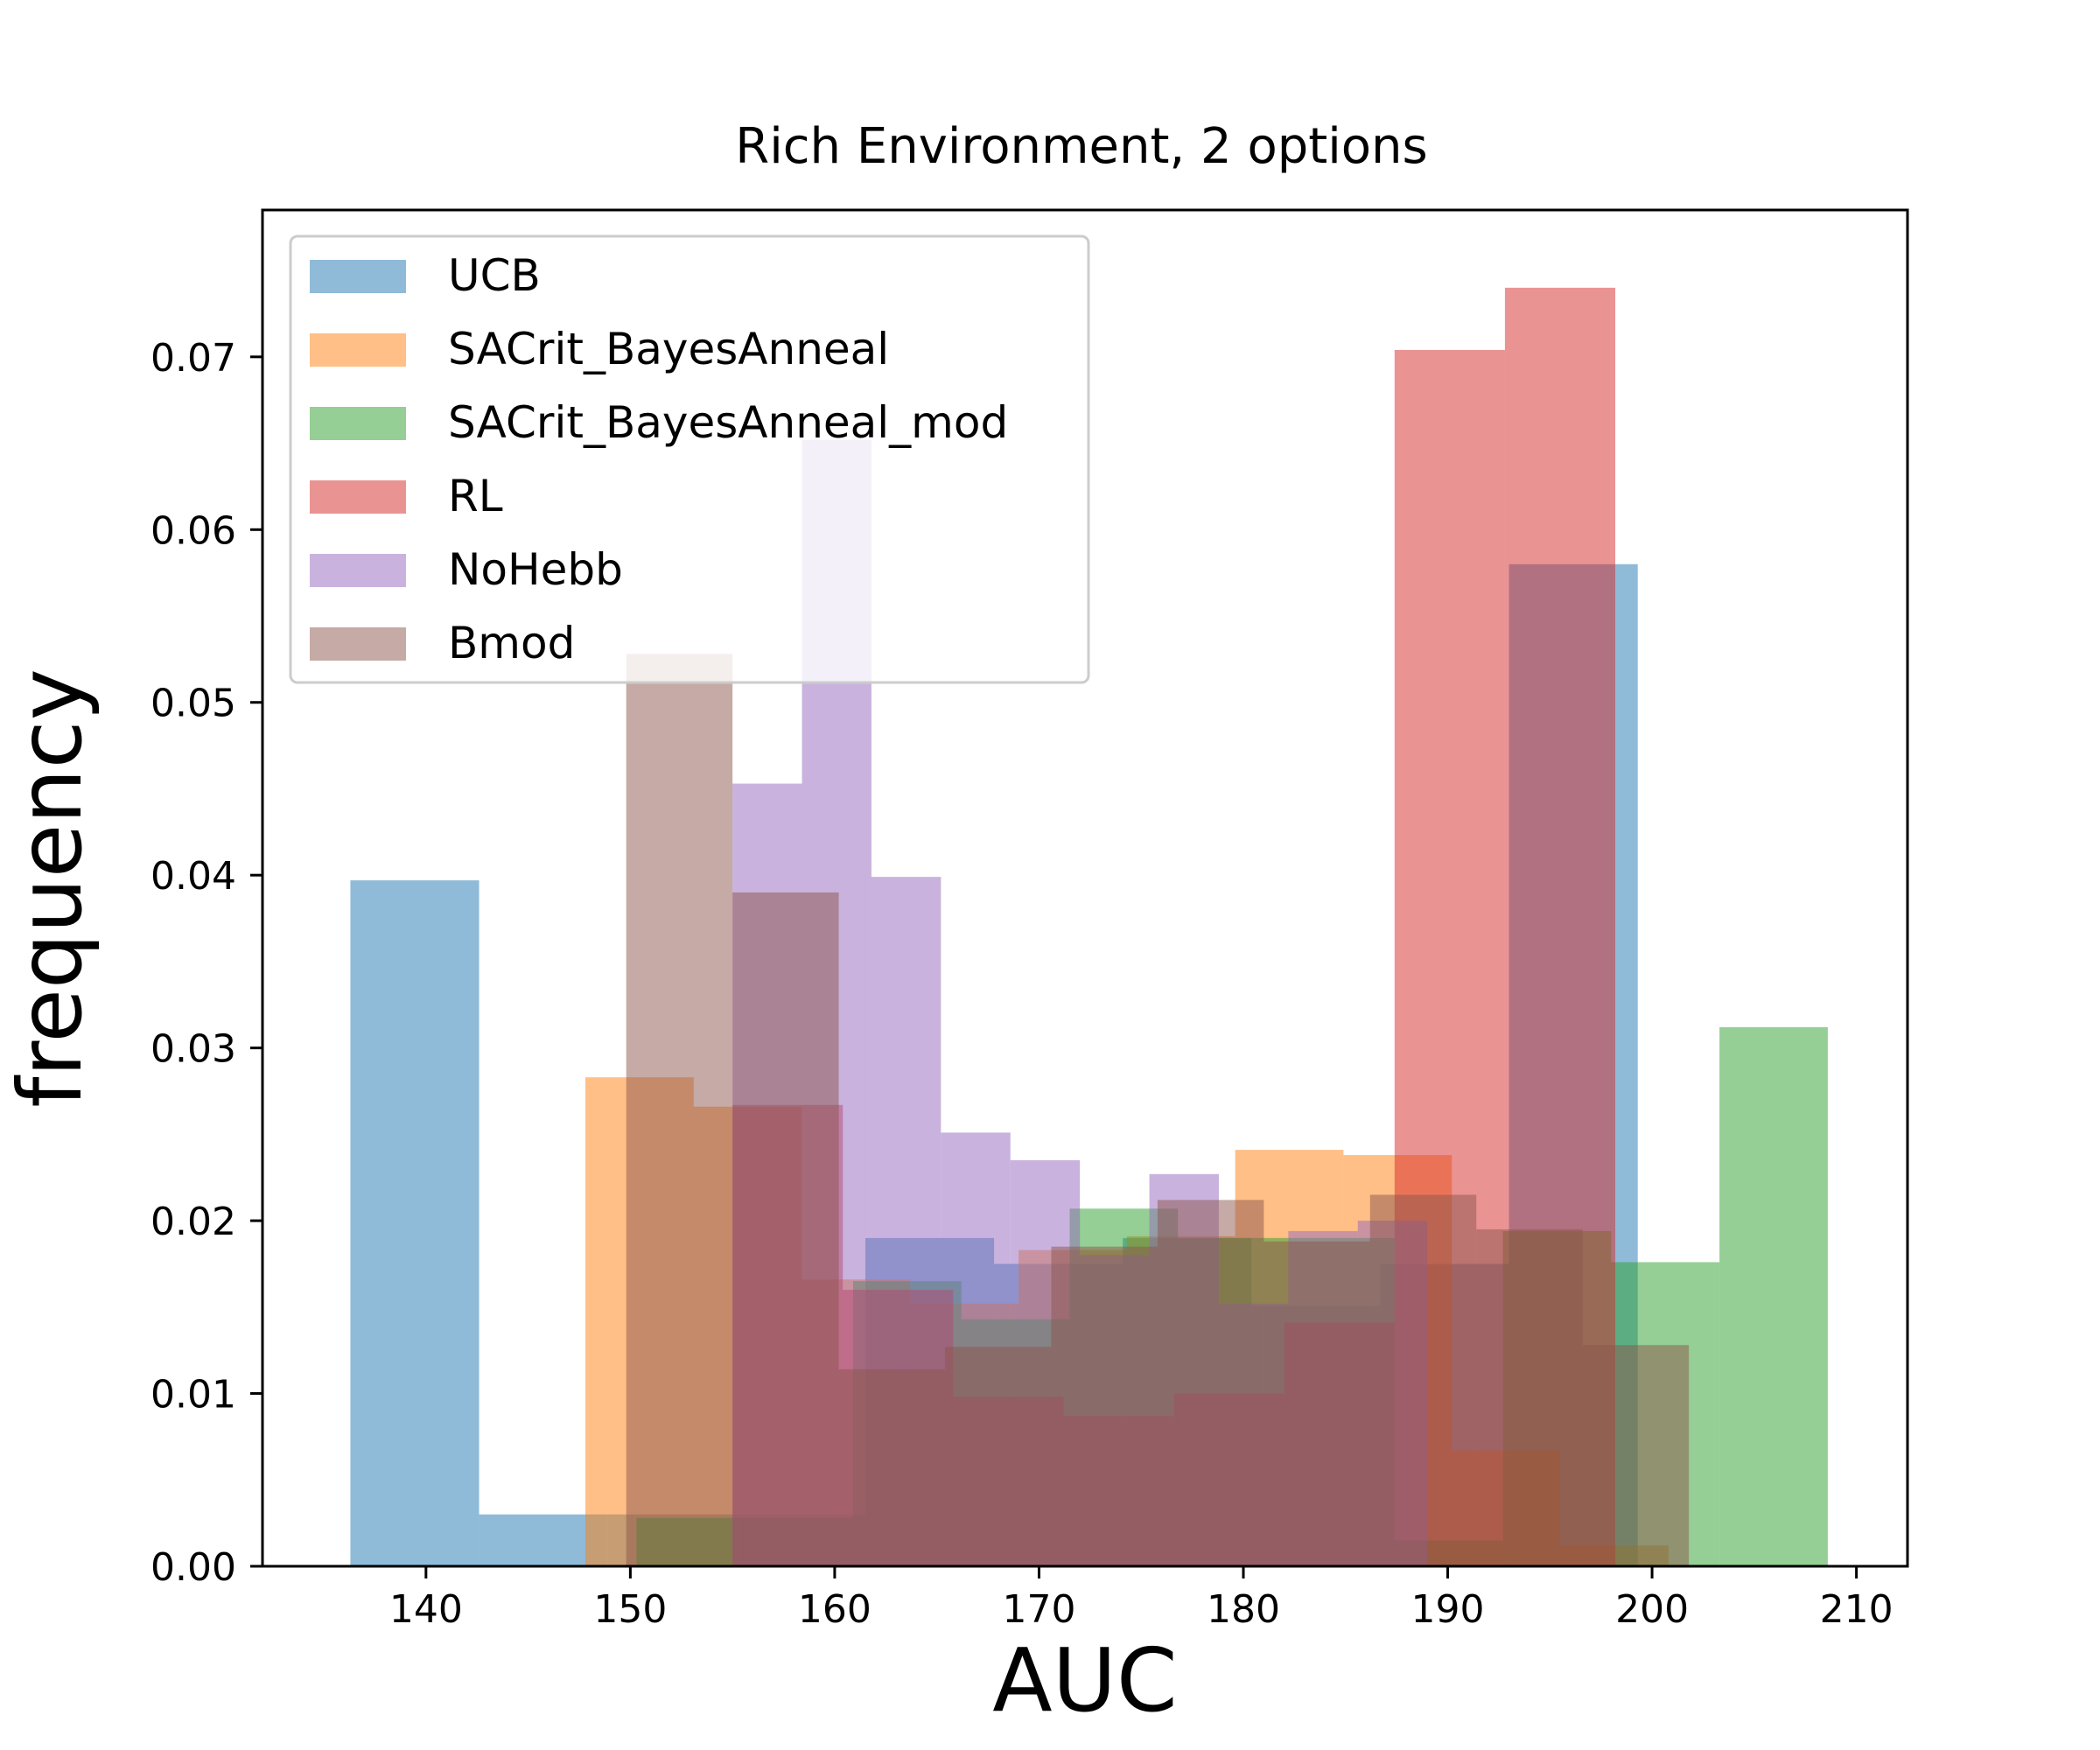 This screenshot has width=2100, height=1750. I want to click on y-tick-label: 0.03, so click(193, 1049).